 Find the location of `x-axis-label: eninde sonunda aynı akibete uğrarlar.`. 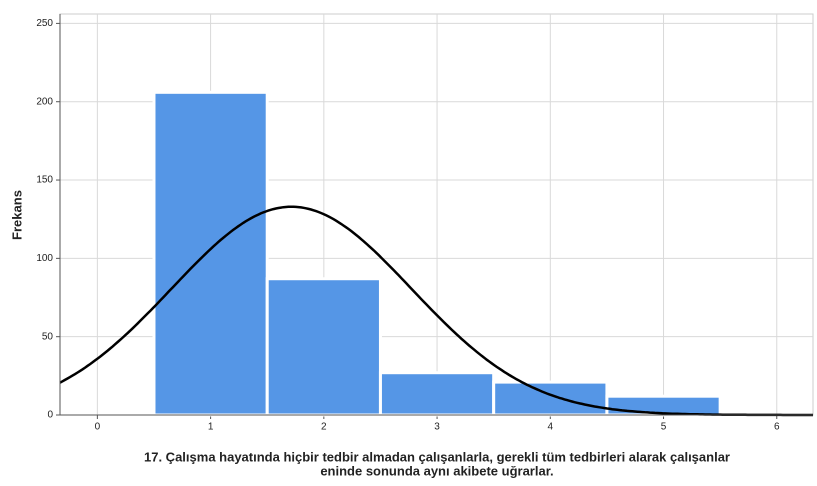

x-axis-label: eninde sonunda aynı akibete uğrarlar. is located at coordinates (436, 470).